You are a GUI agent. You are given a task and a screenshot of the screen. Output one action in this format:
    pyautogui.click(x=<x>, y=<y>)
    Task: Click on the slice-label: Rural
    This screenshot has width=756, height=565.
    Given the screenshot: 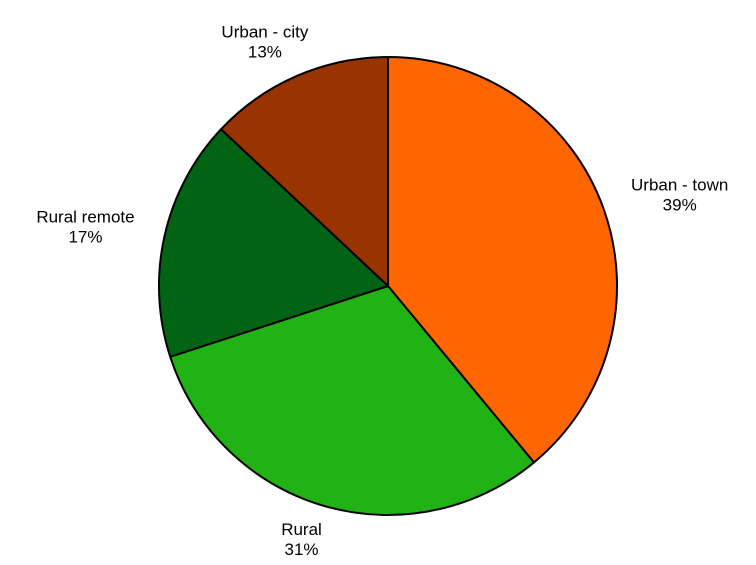 What is the action you would take?
    pyautogui.click(x=301, y=529)
    